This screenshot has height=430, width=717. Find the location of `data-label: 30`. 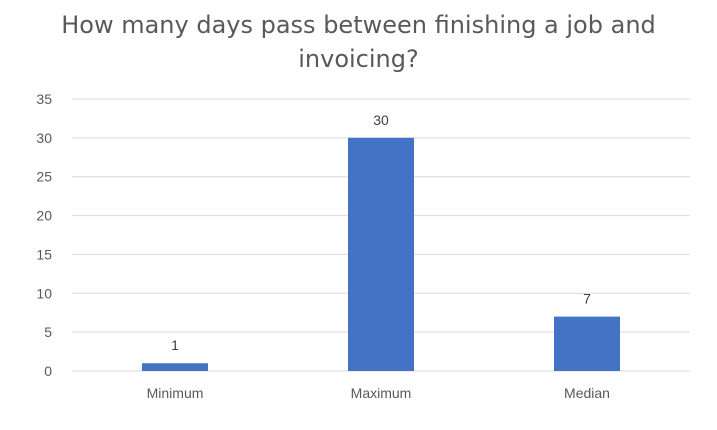

data-label: 30 is located at coordinates (381, 120).